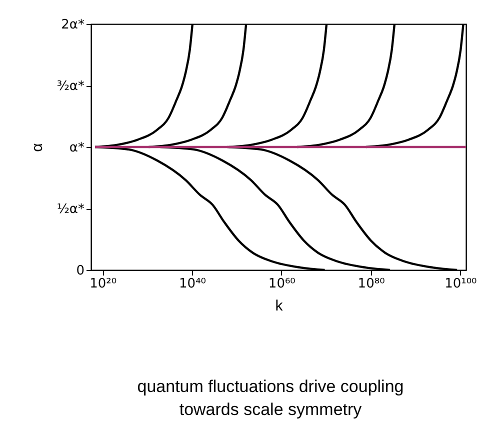 This screenshot has height=442, width=491. I want to click on x-tick-label: 10¹⁰⁰, so click(460, 284).